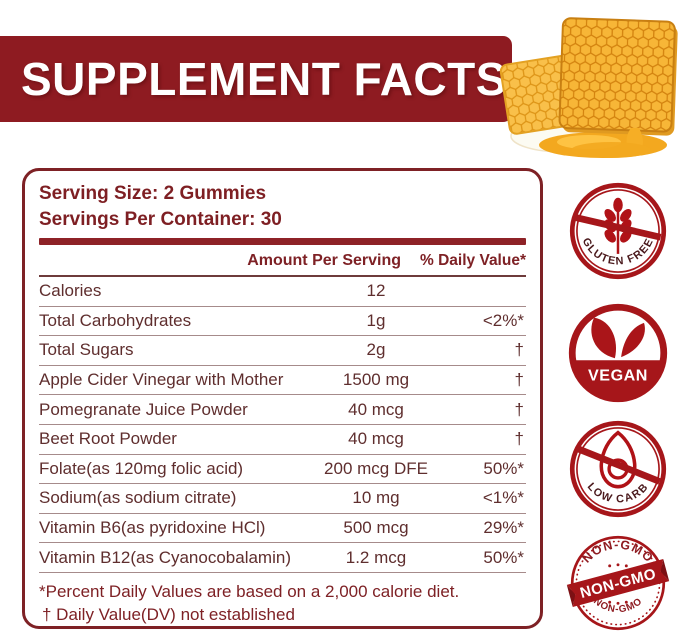 This screenshot has width=679, height=633. I want to click on nutrient-name: Sodium(as sodium citrate), so click(138, 498).